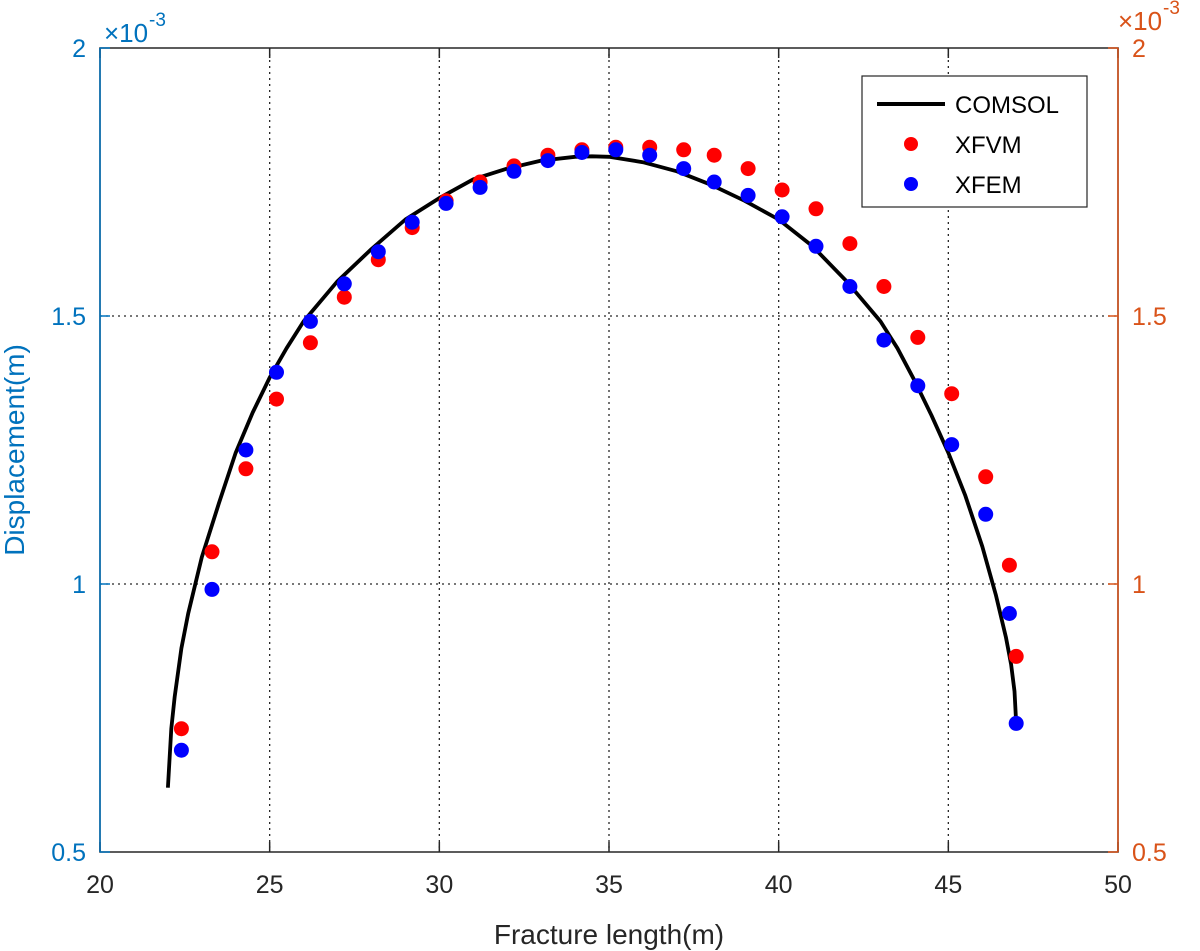  What do you see at coordinates (15, 450) in the screenshot?
I see `y-axis-label-left: Displacement(m)` at bounding box center [15, 450].